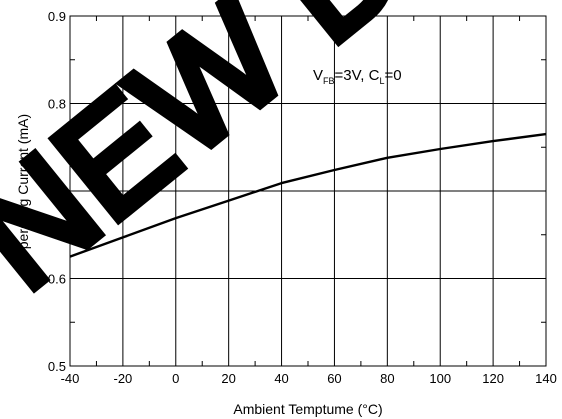 This screenshot has width=562, height=419. What do you see at coordinates (57, 16) in the screenshot?
I see `y-tick-label: 0.9` at bounding box center [57, 16].